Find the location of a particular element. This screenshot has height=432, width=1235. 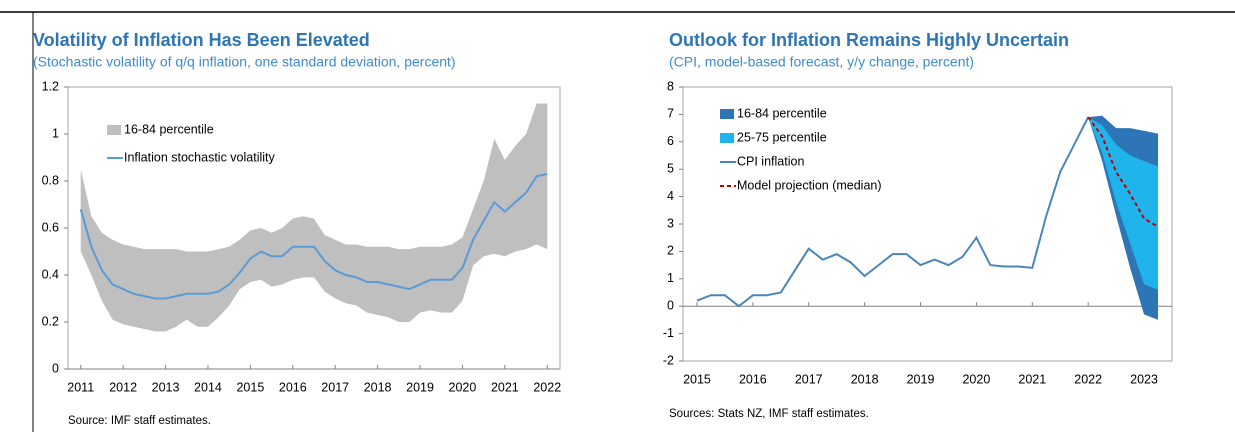

y-tick-label: 6 is located at coordinates (670, 141).